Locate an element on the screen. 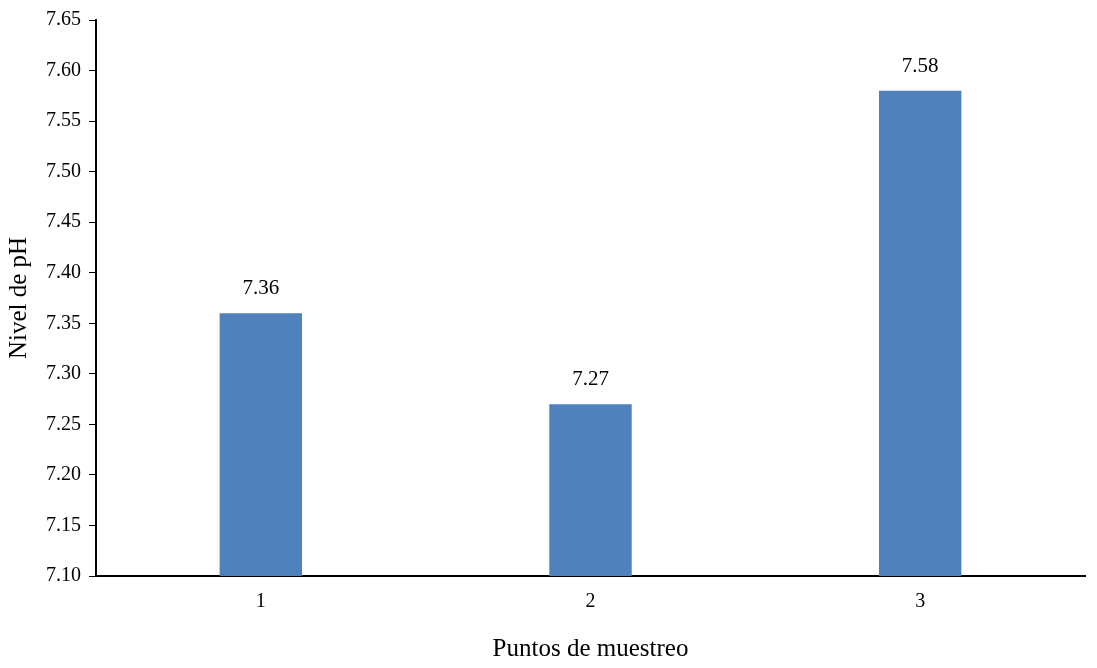 The width and height of the screenshot is (1097, 668). x-axis-title: Puntos de muestreo is located at coordinates (590, 647).